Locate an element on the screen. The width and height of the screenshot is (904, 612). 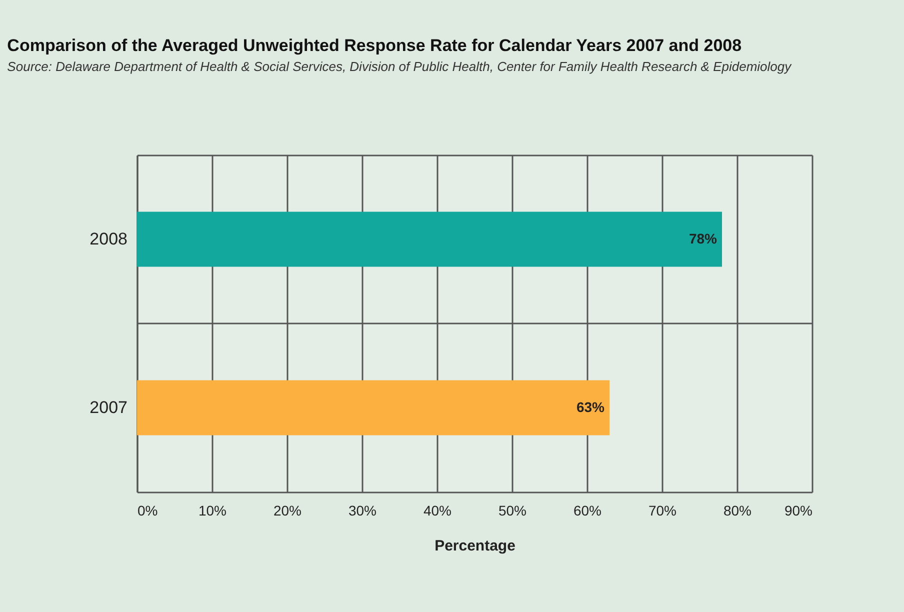
source-note: Source: Delaware Department of Health & Social Services, Division of Public Health, Center for Family Health Research & Epidemiology is located at coordinates (400, 66).